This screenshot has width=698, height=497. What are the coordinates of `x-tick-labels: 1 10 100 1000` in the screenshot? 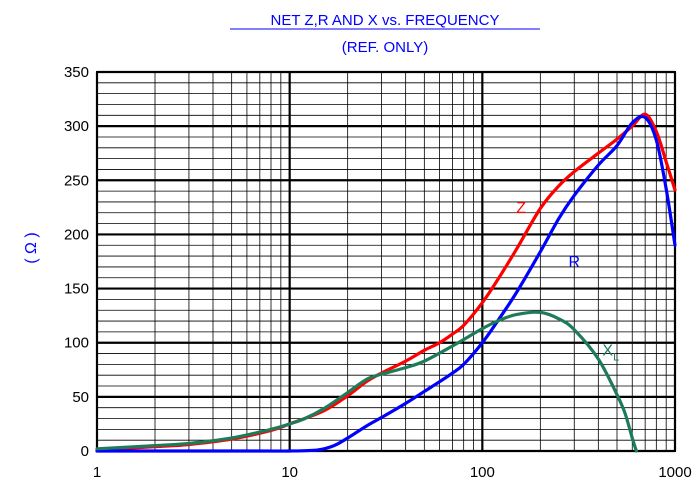 It's located at (392, 472).